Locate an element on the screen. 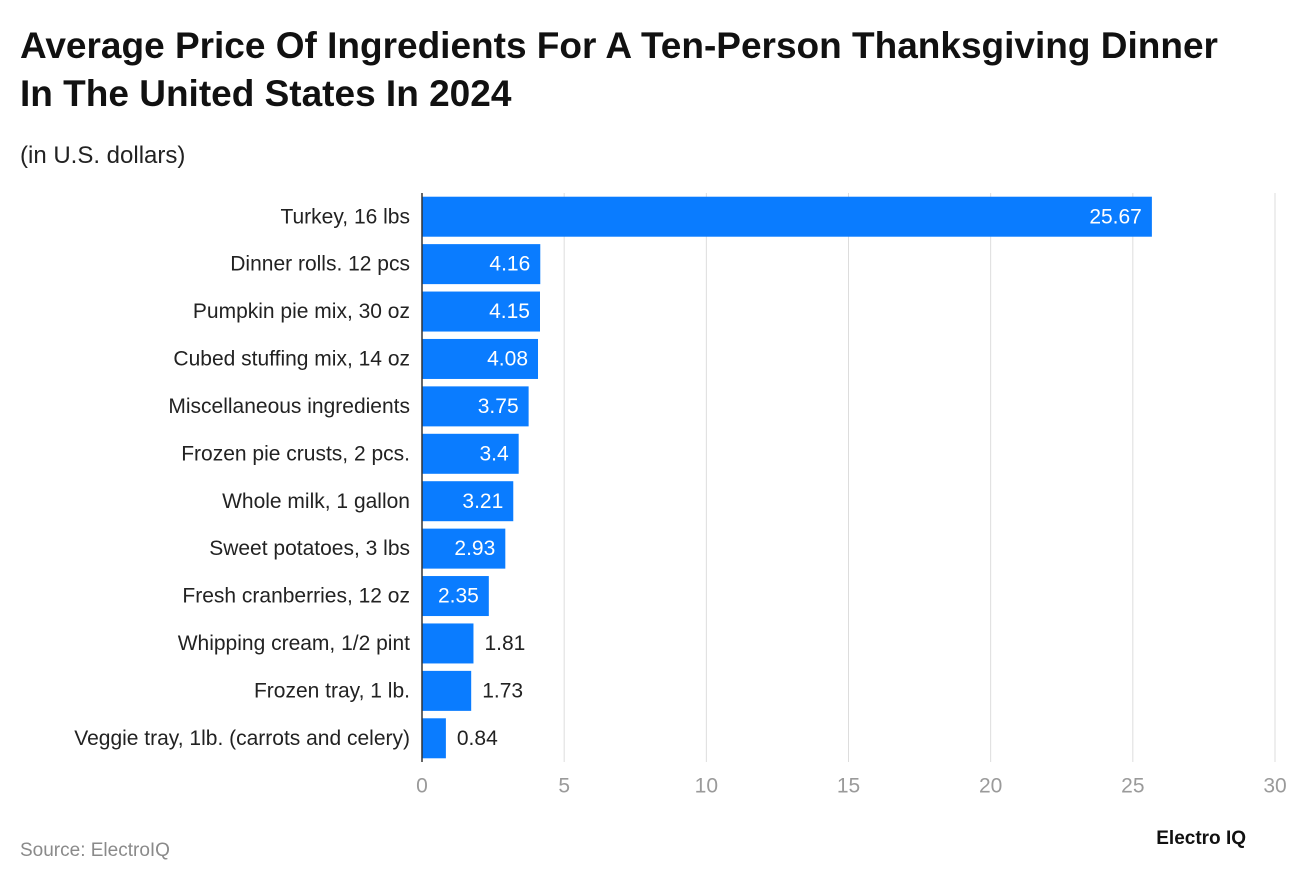 This screenshot has height=884, width=1296. y-tick-label: Whole milk, 1 gallon is located at coordinates (316, 501).